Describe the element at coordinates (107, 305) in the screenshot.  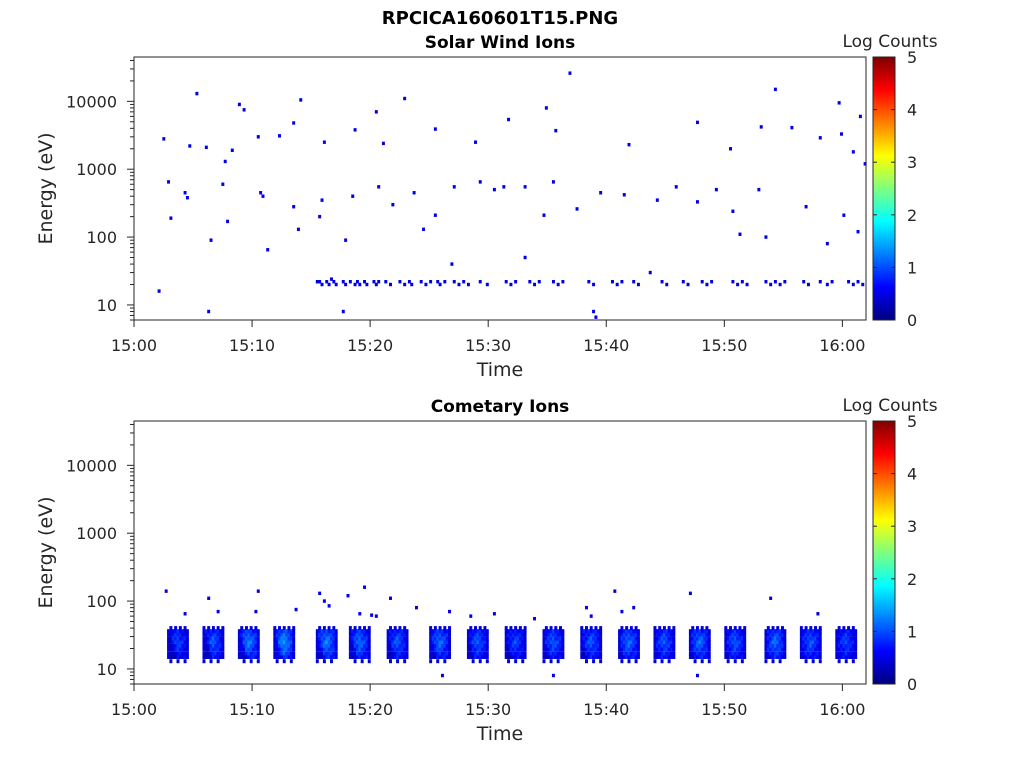
I see `y-tick-label: 10` at that location.